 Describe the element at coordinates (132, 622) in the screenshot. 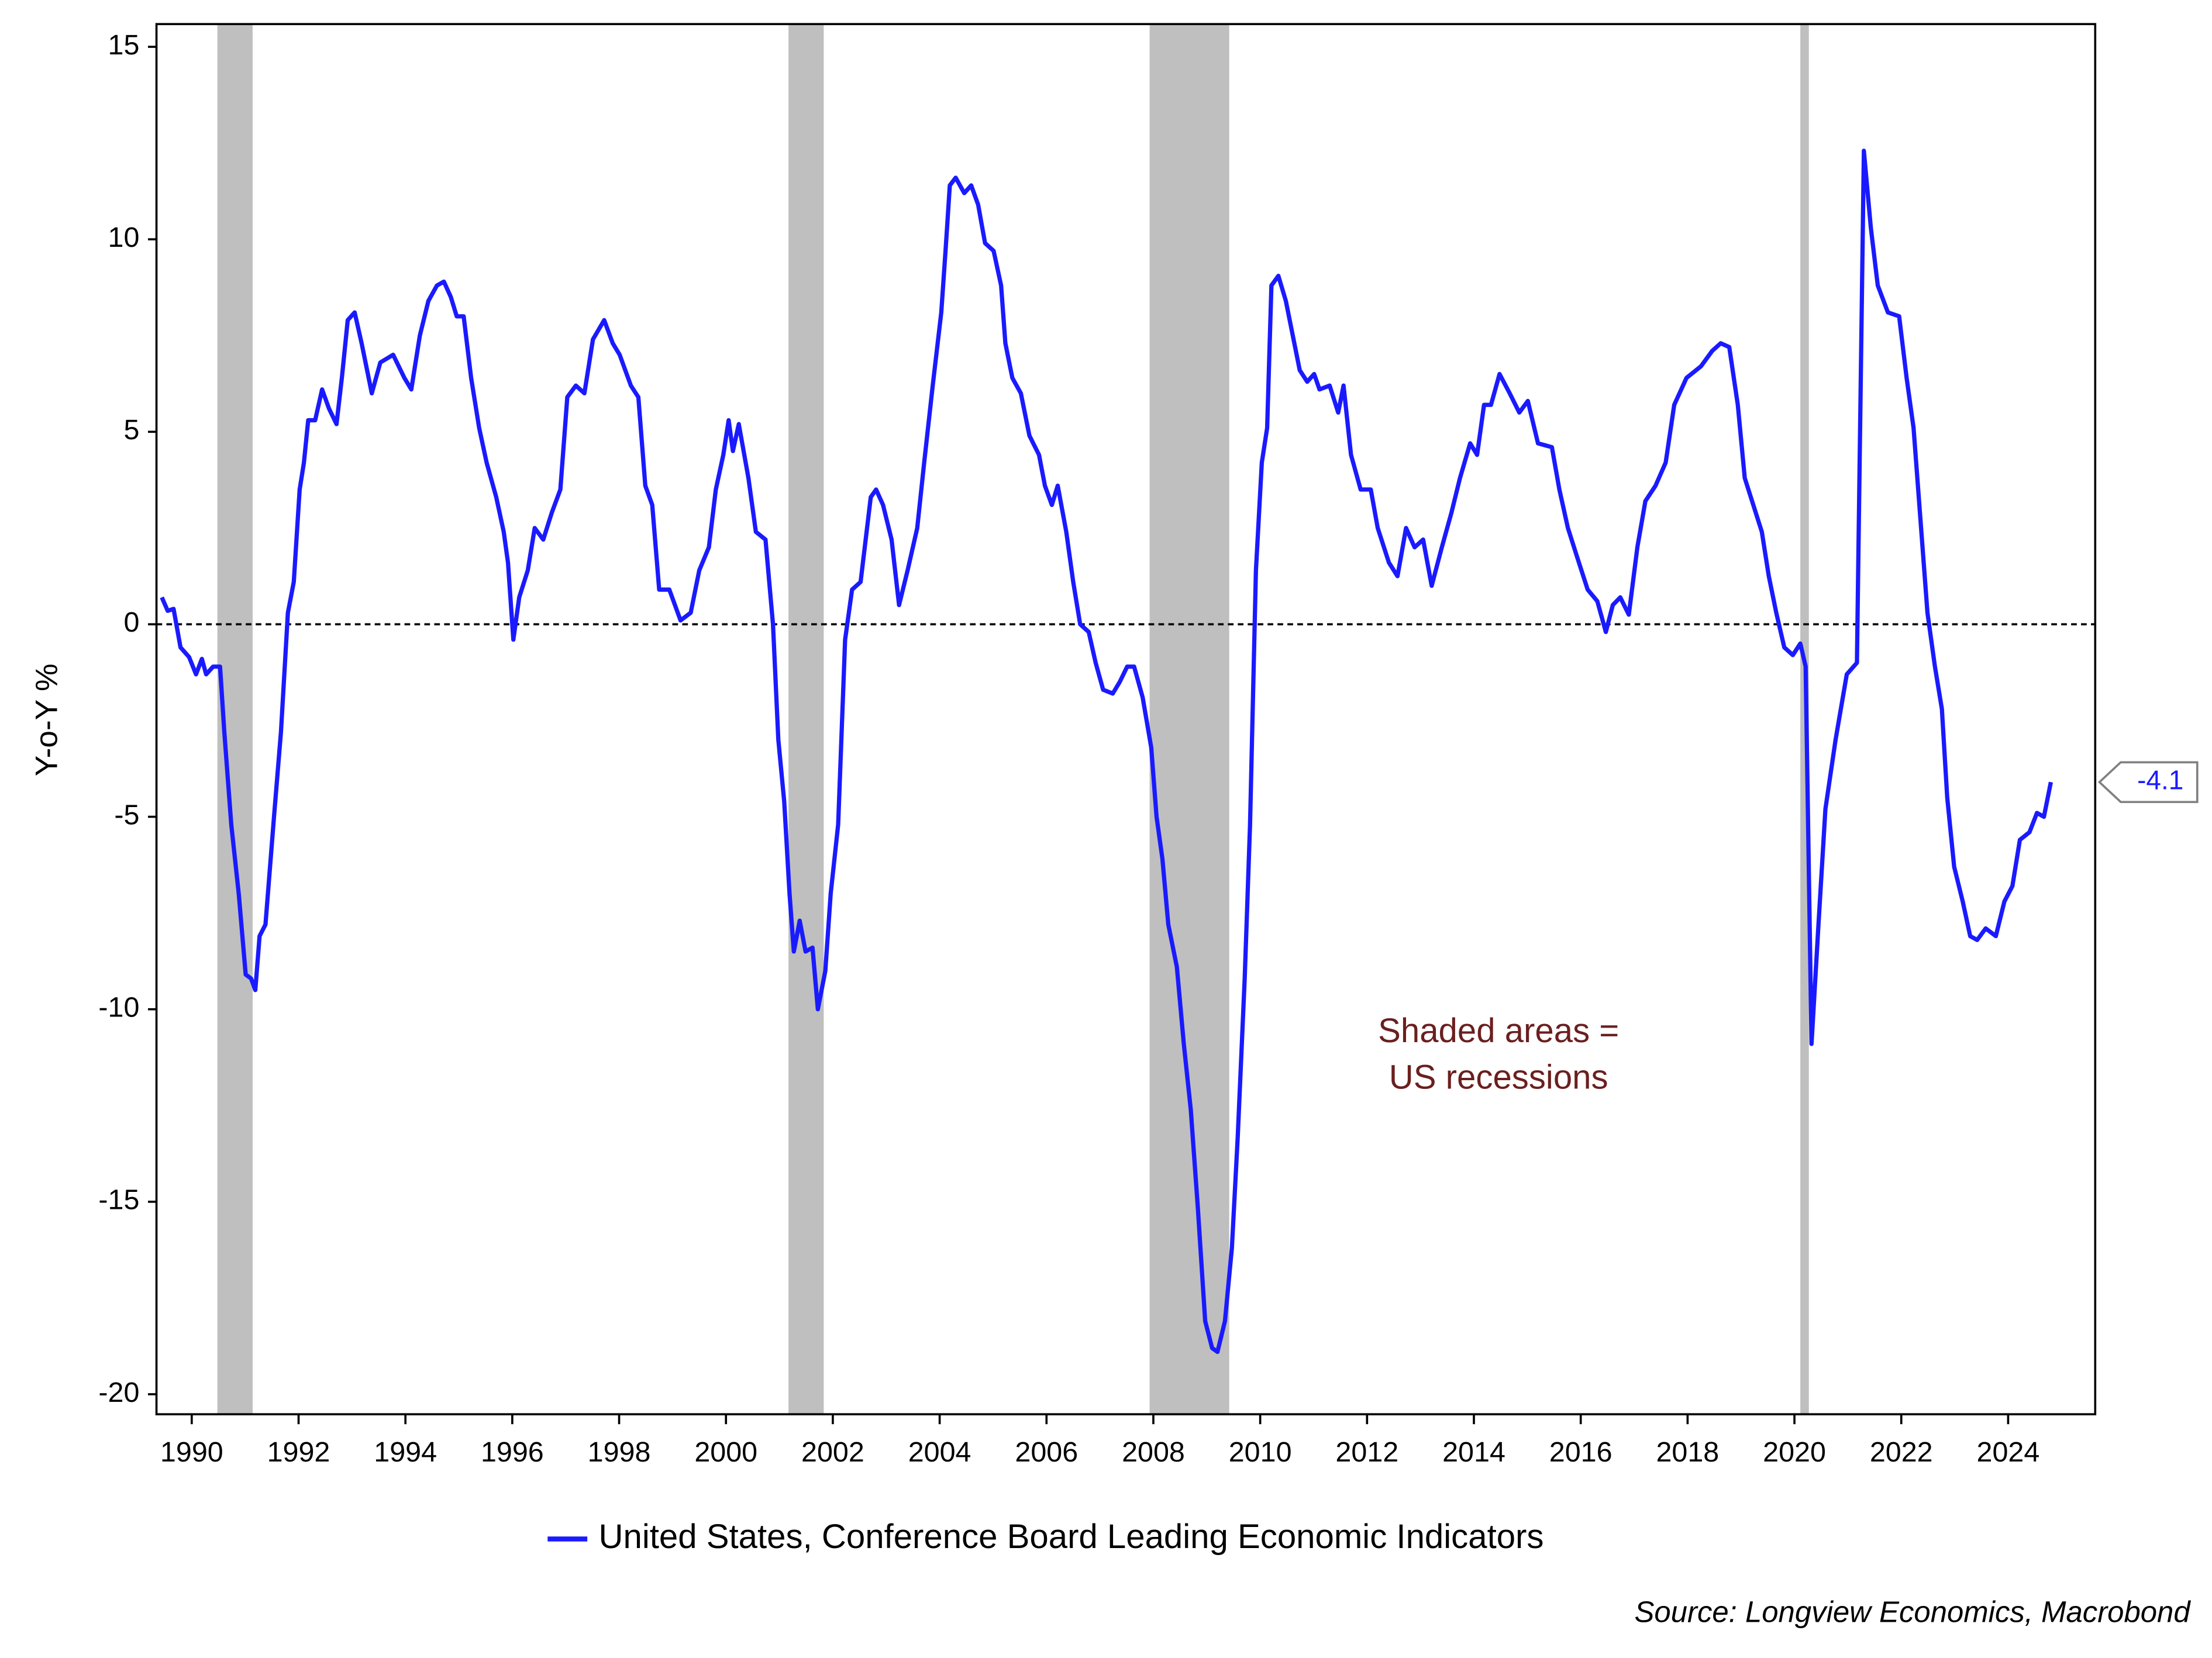

I see `y-tick-label: 0` at that location.